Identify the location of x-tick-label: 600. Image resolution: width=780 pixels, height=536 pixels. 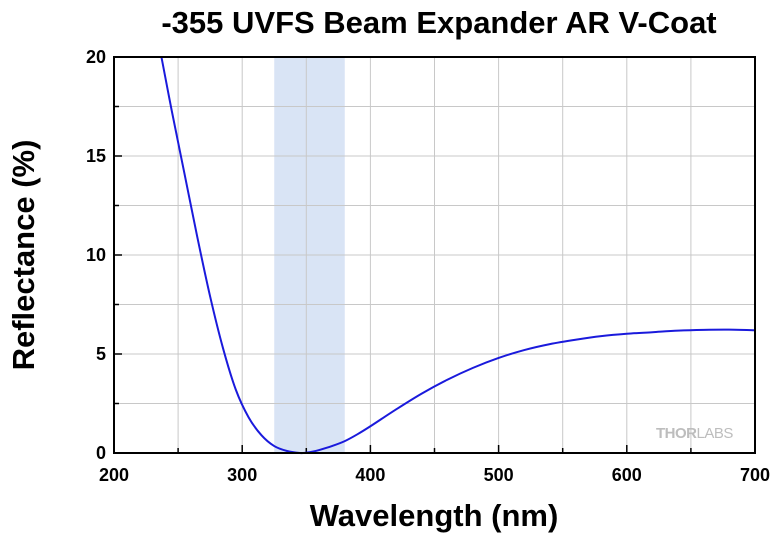
(627, 475).